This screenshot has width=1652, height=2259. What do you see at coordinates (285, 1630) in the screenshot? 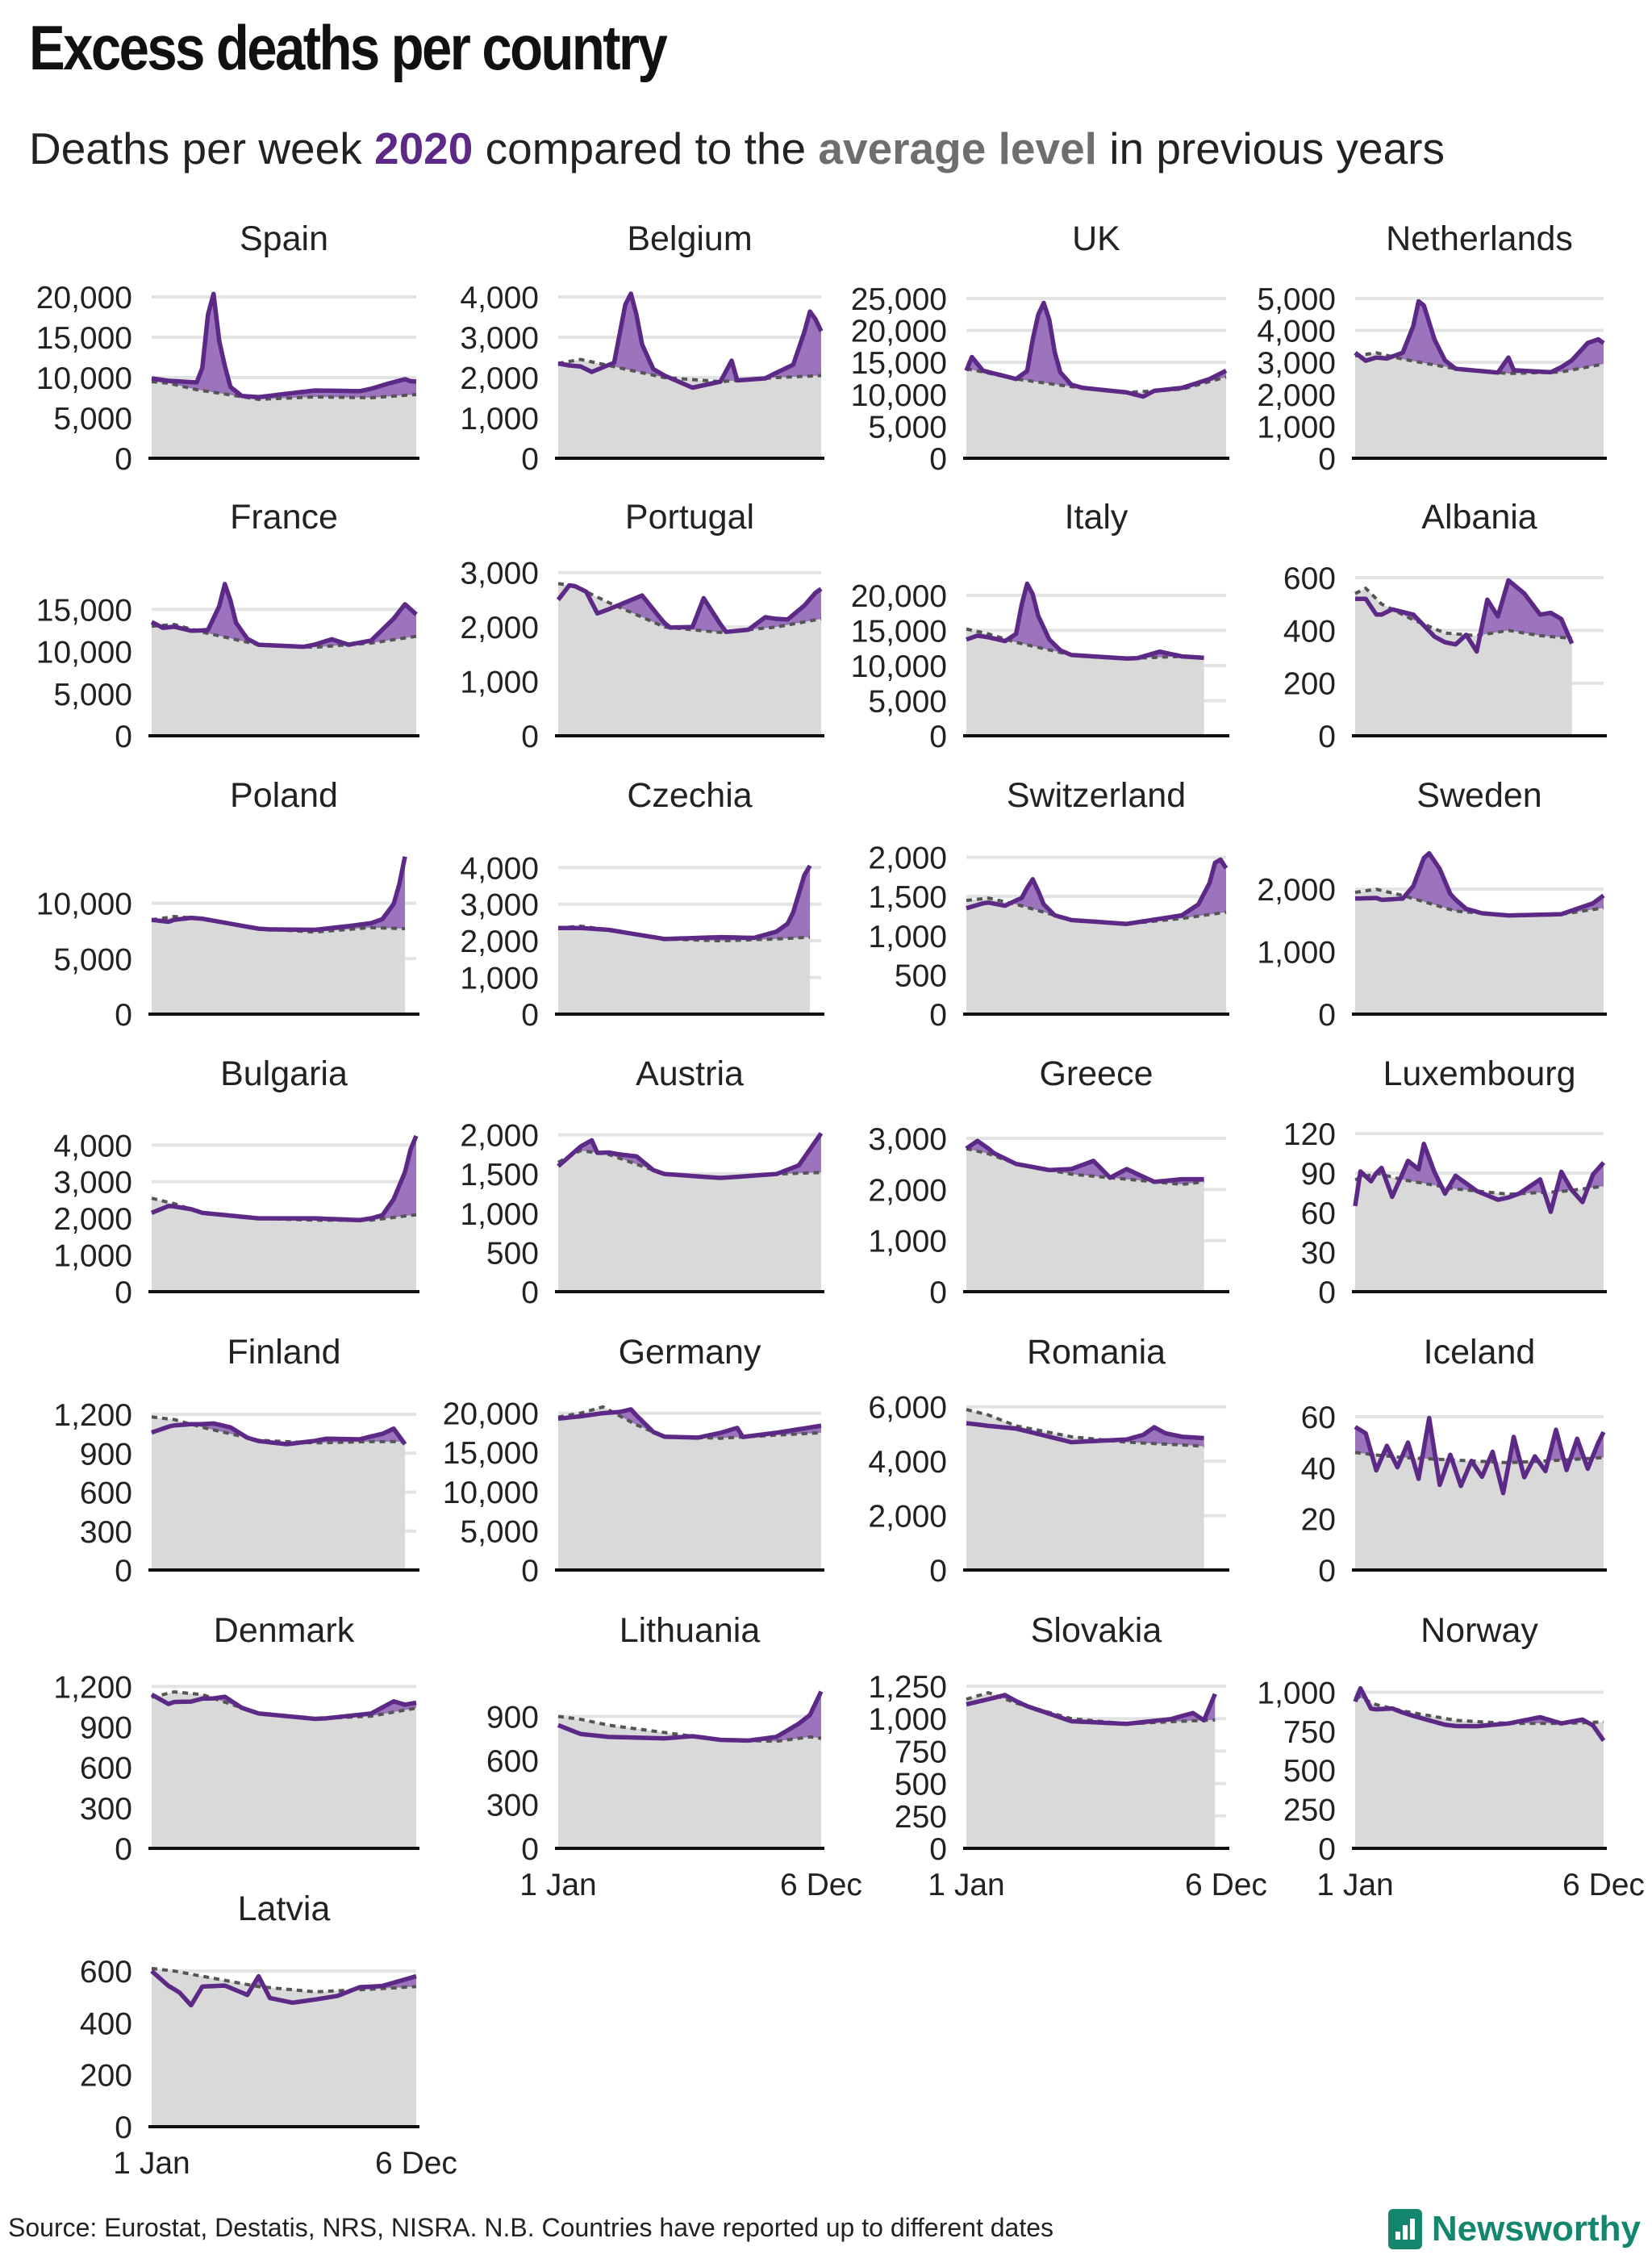
I see `panel-title-denmark: Denmark` at bounding box center [285, 1630].